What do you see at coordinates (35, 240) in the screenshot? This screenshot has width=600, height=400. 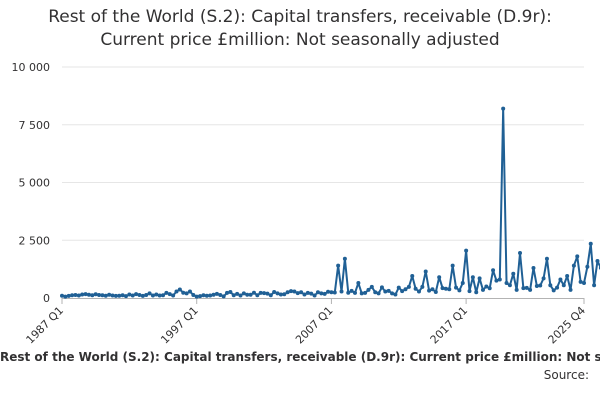 I see `y-tick-label: 2 500` at bounding box center [35, 240].